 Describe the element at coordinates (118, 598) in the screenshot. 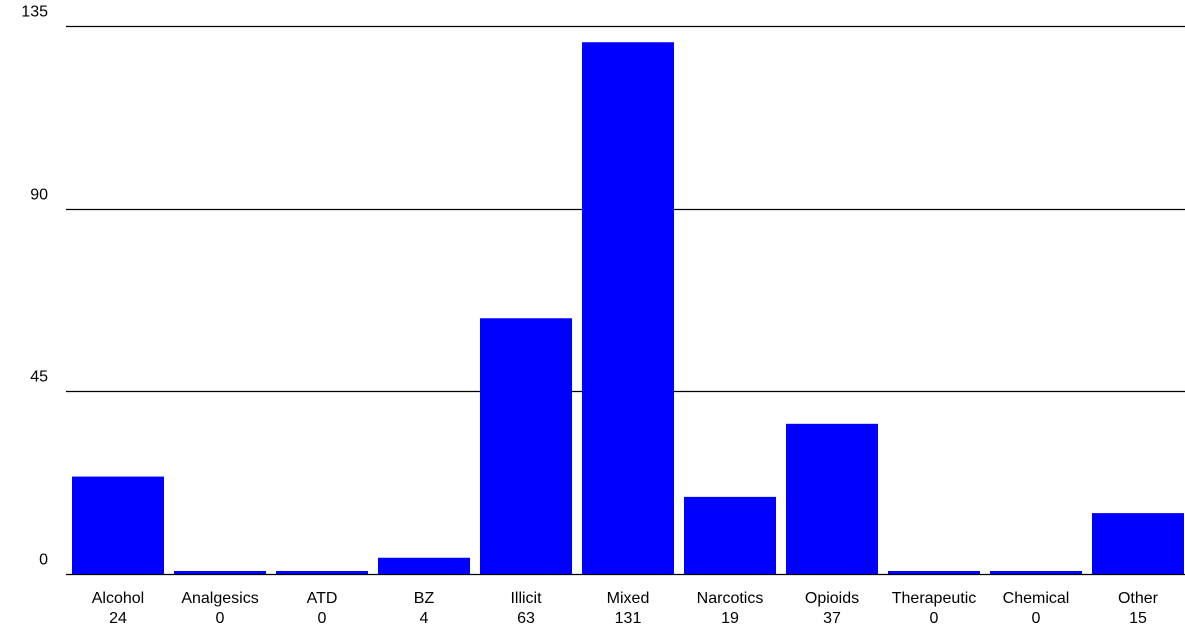

I see `category-label: Alcohol` at that location.